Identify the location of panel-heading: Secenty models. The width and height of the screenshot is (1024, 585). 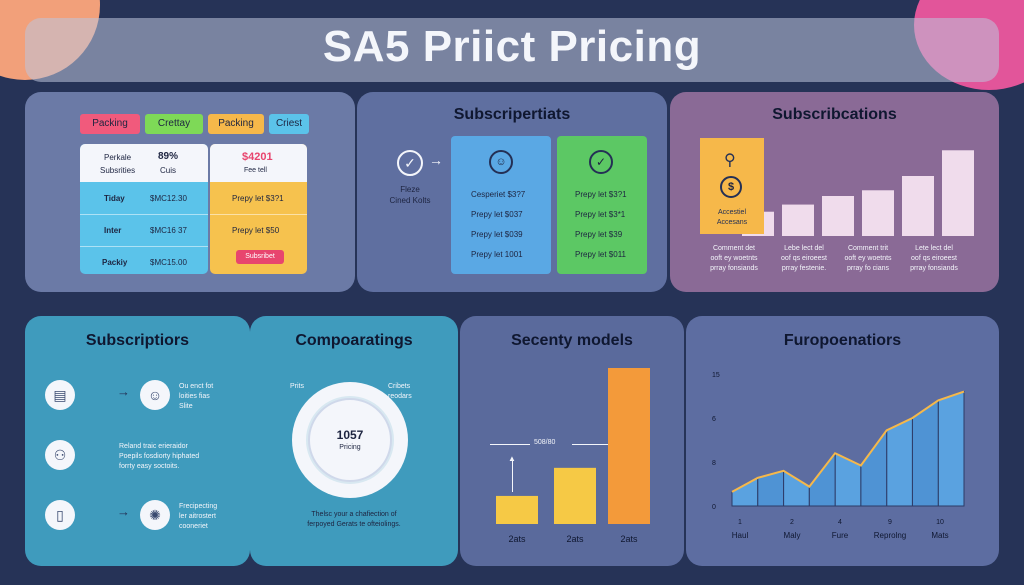
(572, 340).